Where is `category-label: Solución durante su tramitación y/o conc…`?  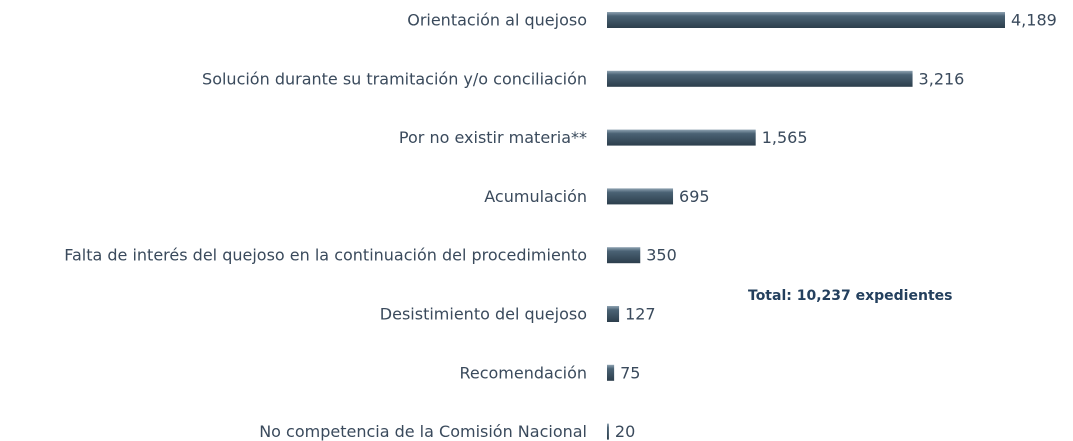
category-label: Solución durante su tramitación y/o conc… is located at coordinates (394, 78).